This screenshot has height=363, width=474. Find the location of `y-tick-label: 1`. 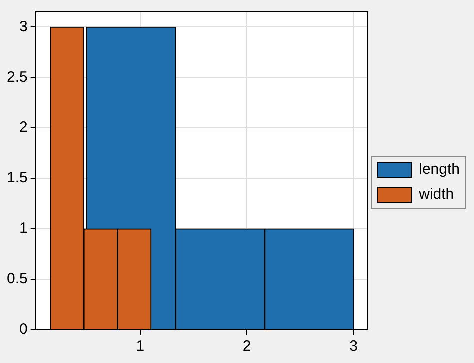

y-tick-label: 1 is located at coordinates (24, 229).